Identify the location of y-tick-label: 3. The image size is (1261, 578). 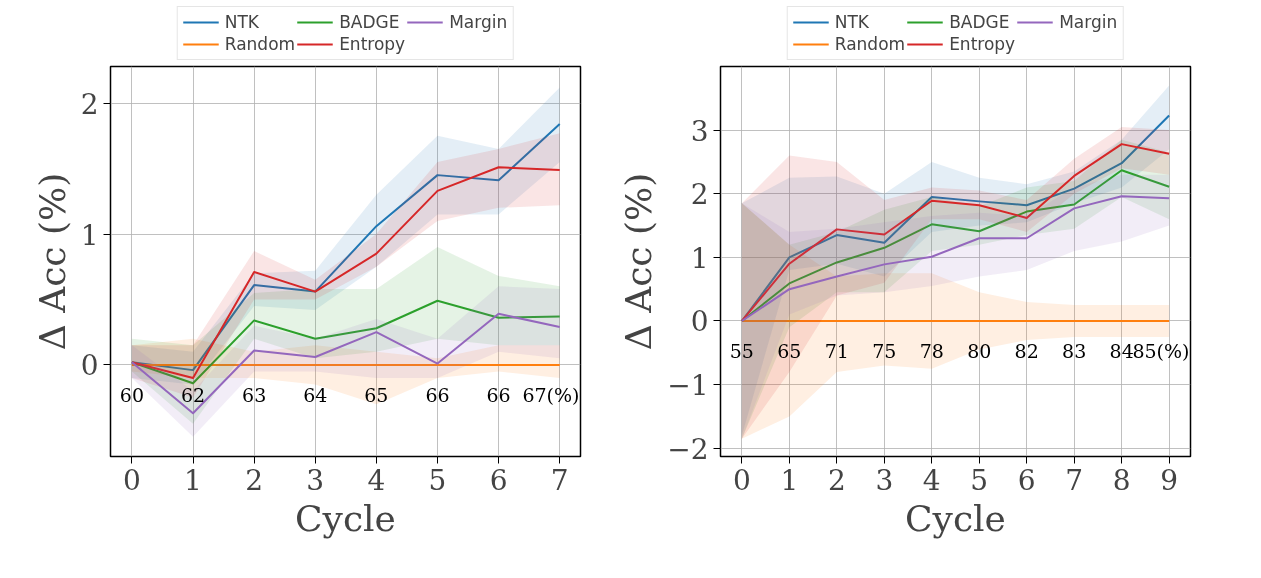
(699, 131).